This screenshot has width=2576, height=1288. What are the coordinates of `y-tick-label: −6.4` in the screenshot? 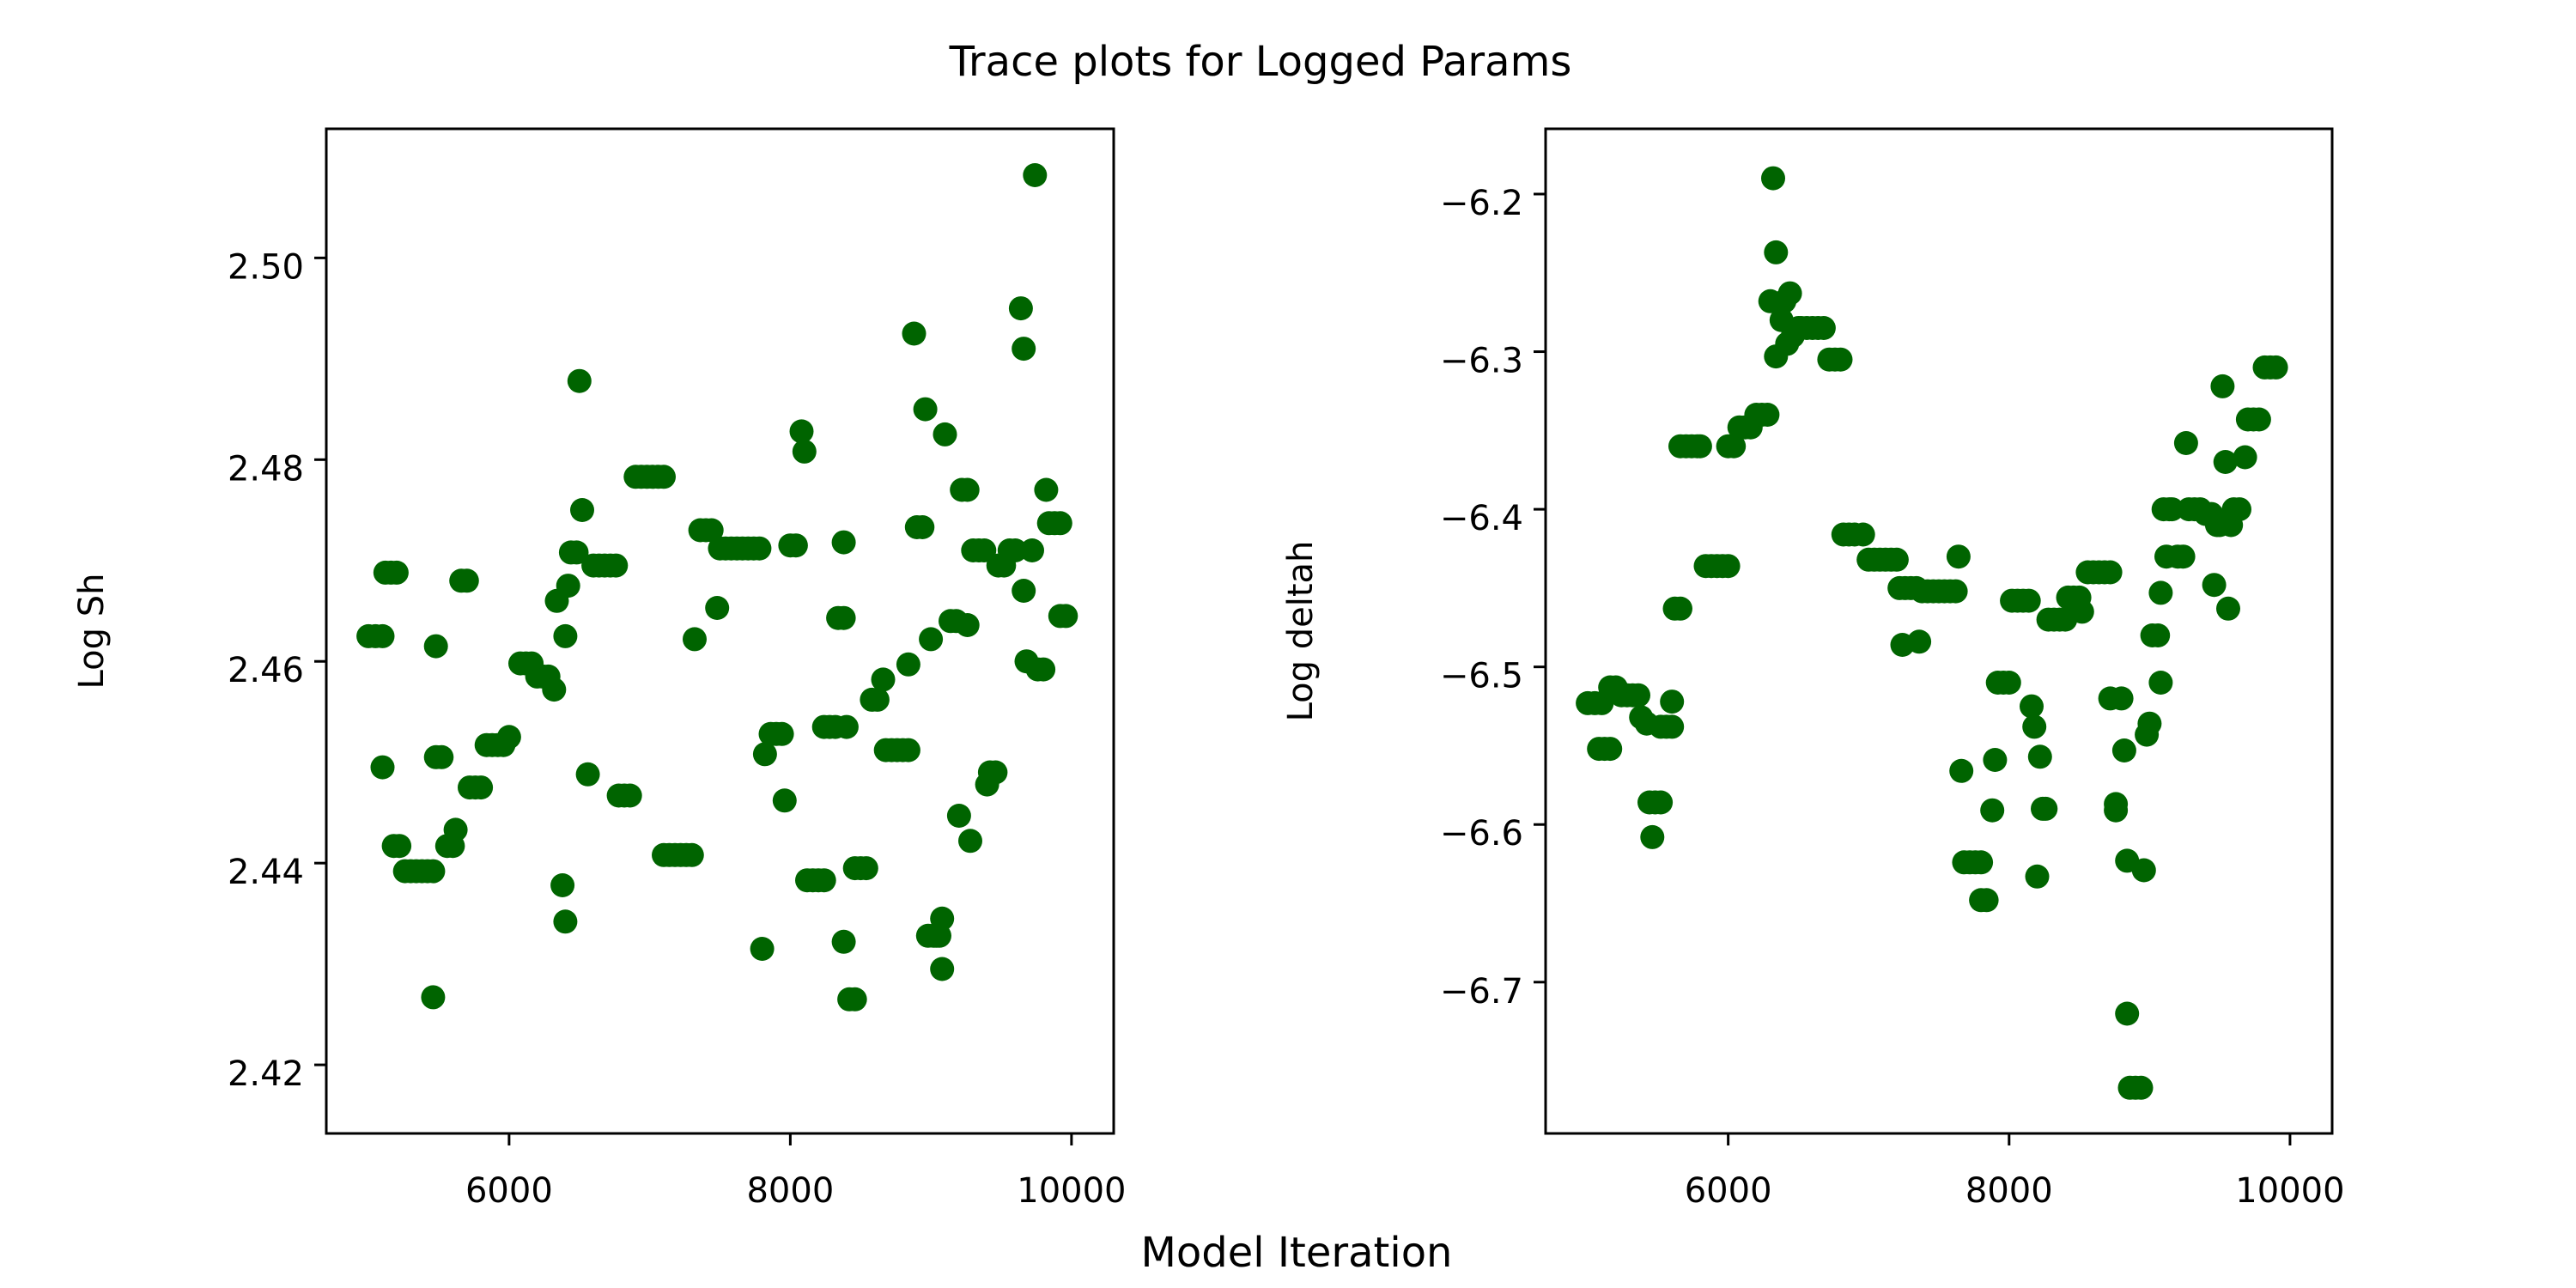 It's located at (1481, 519).